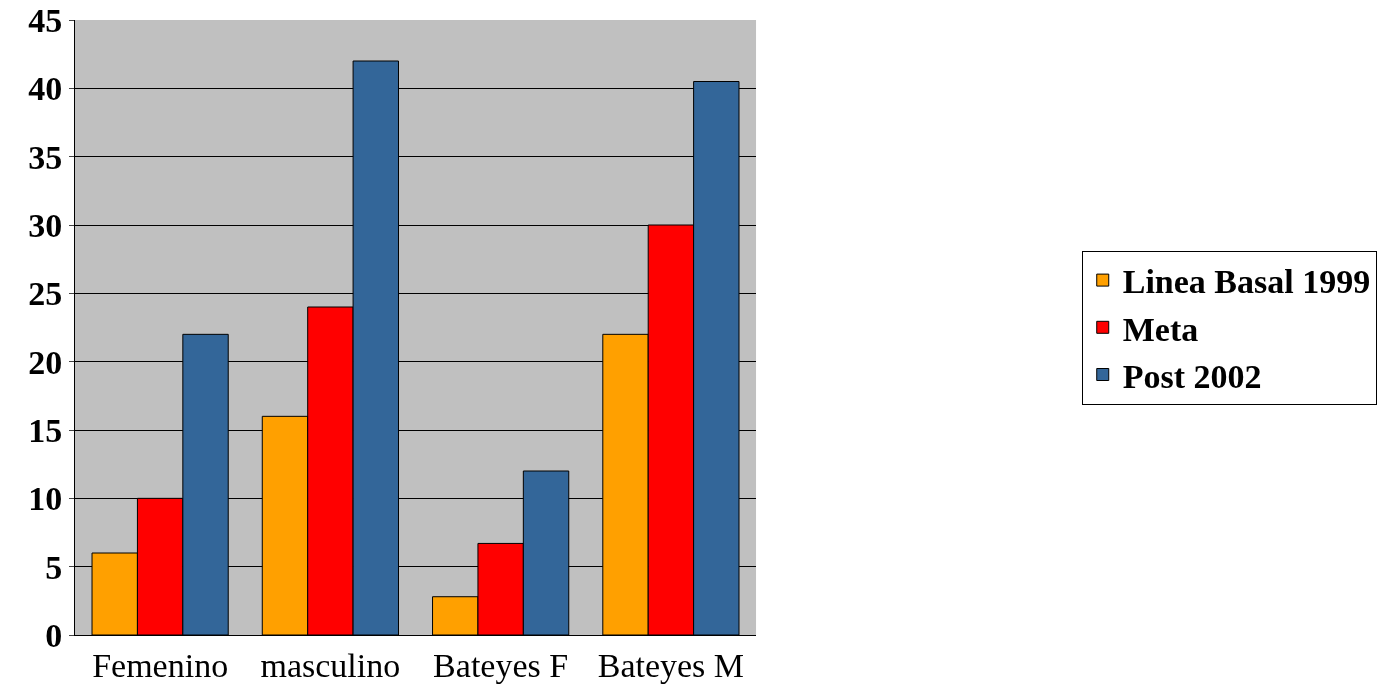 The height and width of the screenshot is (695, 1387). What do you see at coordinates (45, 430) in the screenshot?
I see `y-tick-label: 15` at bounding box center [45, 430].